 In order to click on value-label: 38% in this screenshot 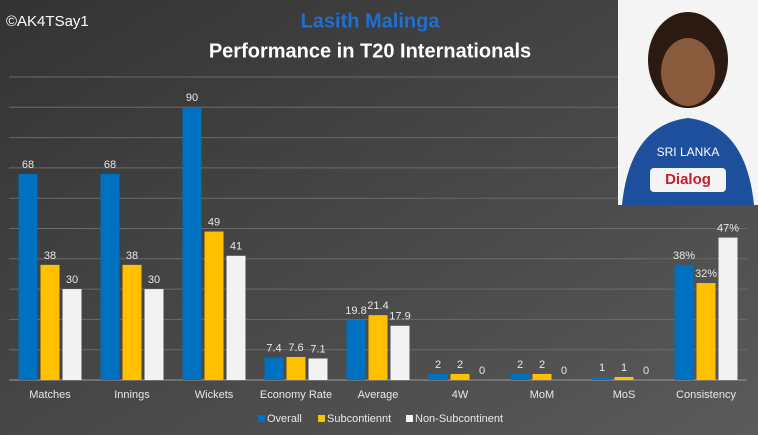, I will do `click(684, 256)`.